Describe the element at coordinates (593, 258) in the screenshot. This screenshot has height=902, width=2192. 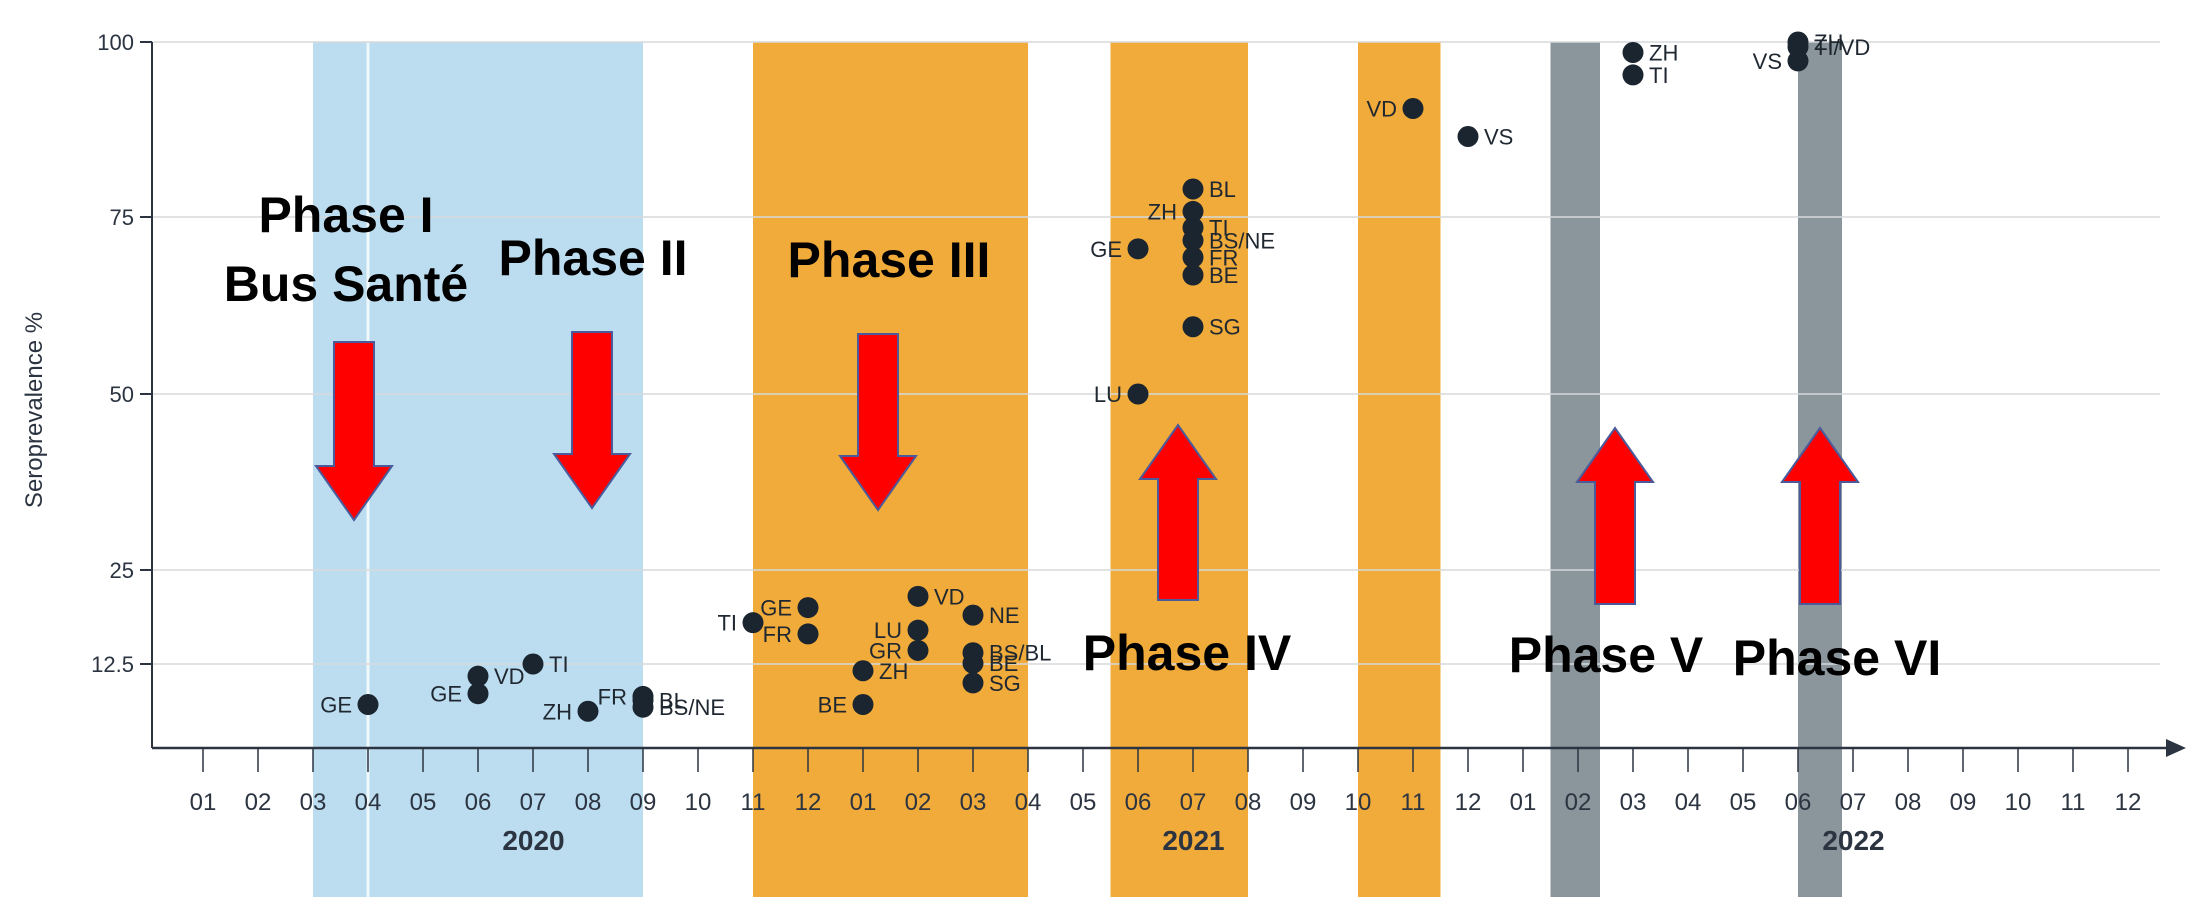
I see `phase-label: Phase II` at that location.